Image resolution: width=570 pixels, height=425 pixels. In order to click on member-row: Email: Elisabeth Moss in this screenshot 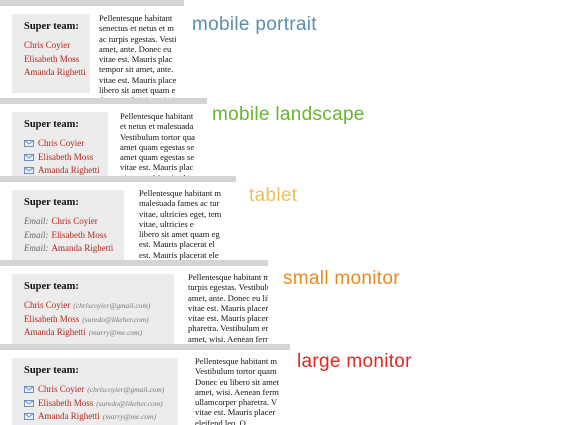, I will do `click(74, 236)`.